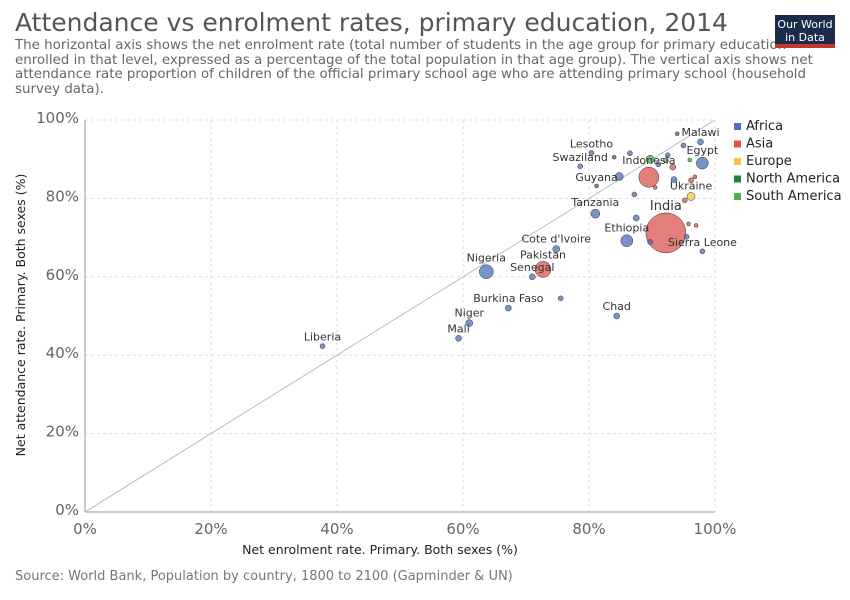  Describe the element at coordinates (336, 529) in the screenshot. I see `x-tick-label: 40%` at that location.